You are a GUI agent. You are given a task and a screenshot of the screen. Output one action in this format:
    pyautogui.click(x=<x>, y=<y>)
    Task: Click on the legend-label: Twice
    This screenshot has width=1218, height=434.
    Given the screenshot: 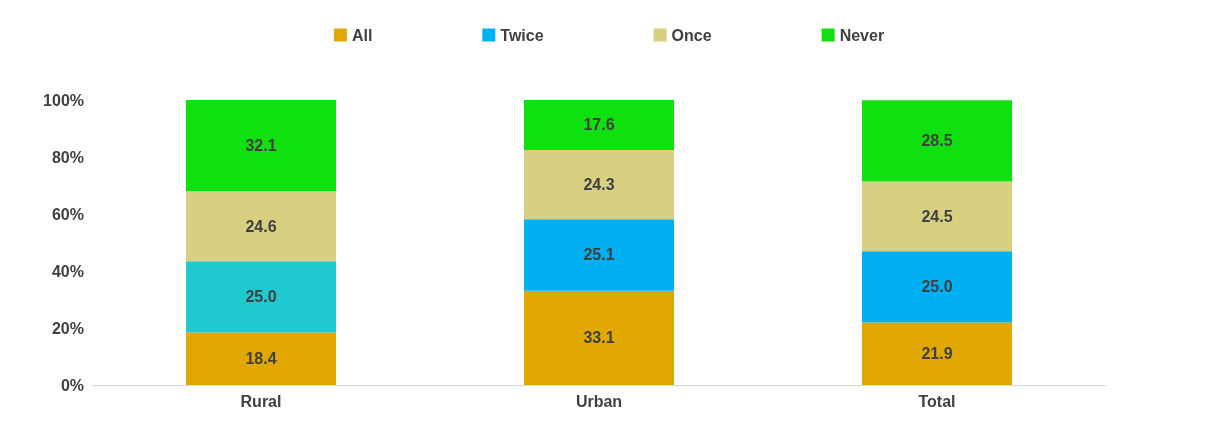 What is the action you would take?
    pyautogui.click(x=522, y=35)
    